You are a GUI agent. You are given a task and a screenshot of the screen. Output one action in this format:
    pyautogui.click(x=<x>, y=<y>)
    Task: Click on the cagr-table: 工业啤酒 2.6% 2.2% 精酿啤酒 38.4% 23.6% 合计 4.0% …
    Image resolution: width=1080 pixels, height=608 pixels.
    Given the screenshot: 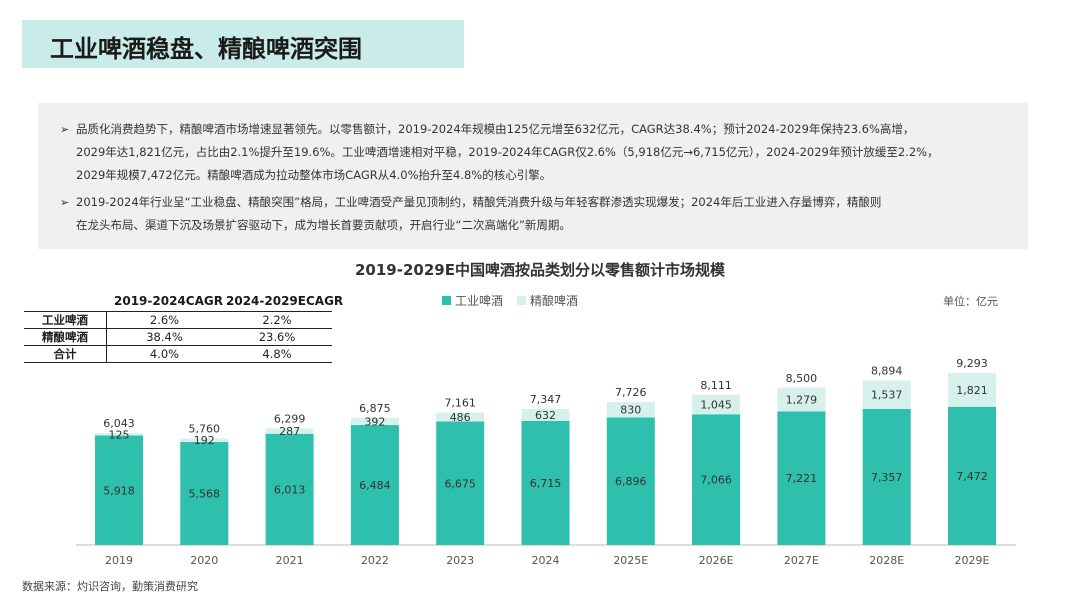 What is the action you would take?
    pyautogui.click(x=178, y=337)
    